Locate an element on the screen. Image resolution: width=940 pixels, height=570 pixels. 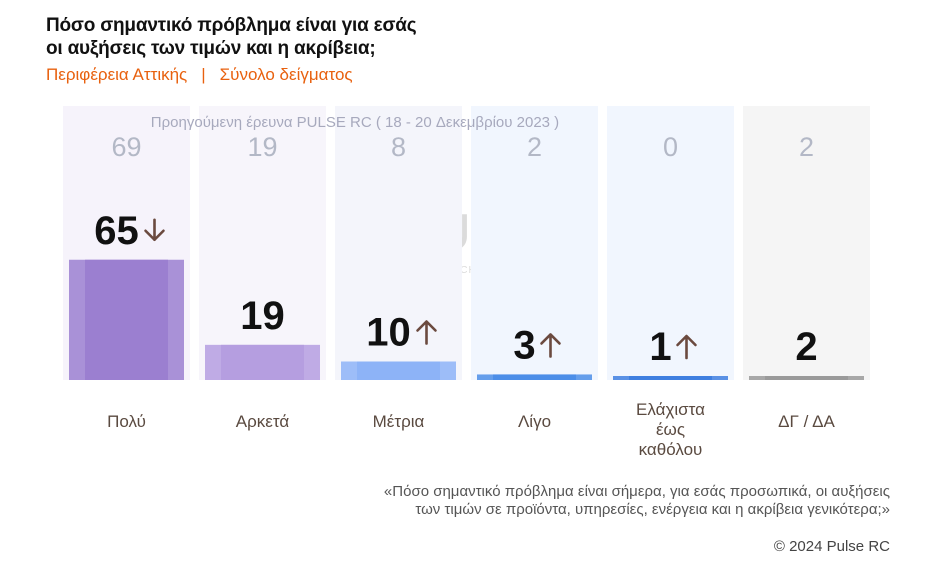
title-line-2: οι αυξήσεις των τιμών και η ακρίβεια; is located at coordinates (211, 48).